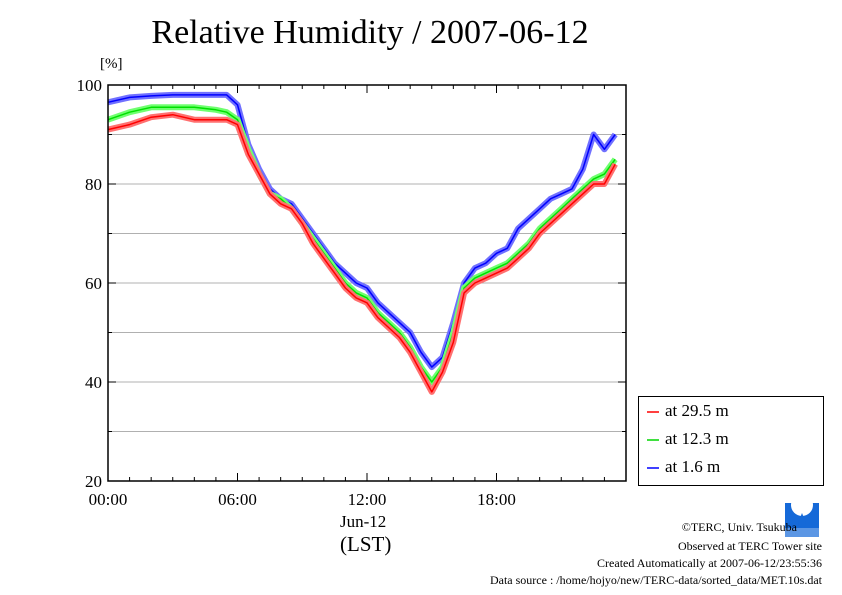  I want to click on x-axis-timezone-label: (LST), so click(366, 544).